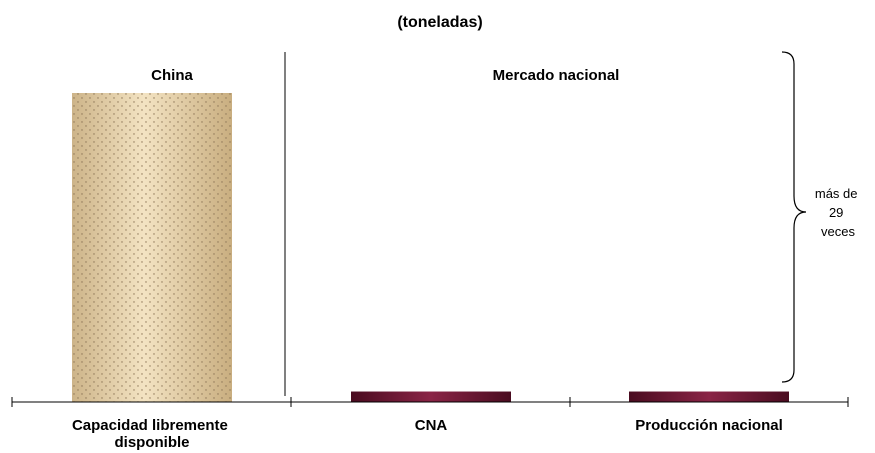 This screenshot has width=875, height=453. I want to click on annotation-text: más de 29 veces, so click(838, 212).